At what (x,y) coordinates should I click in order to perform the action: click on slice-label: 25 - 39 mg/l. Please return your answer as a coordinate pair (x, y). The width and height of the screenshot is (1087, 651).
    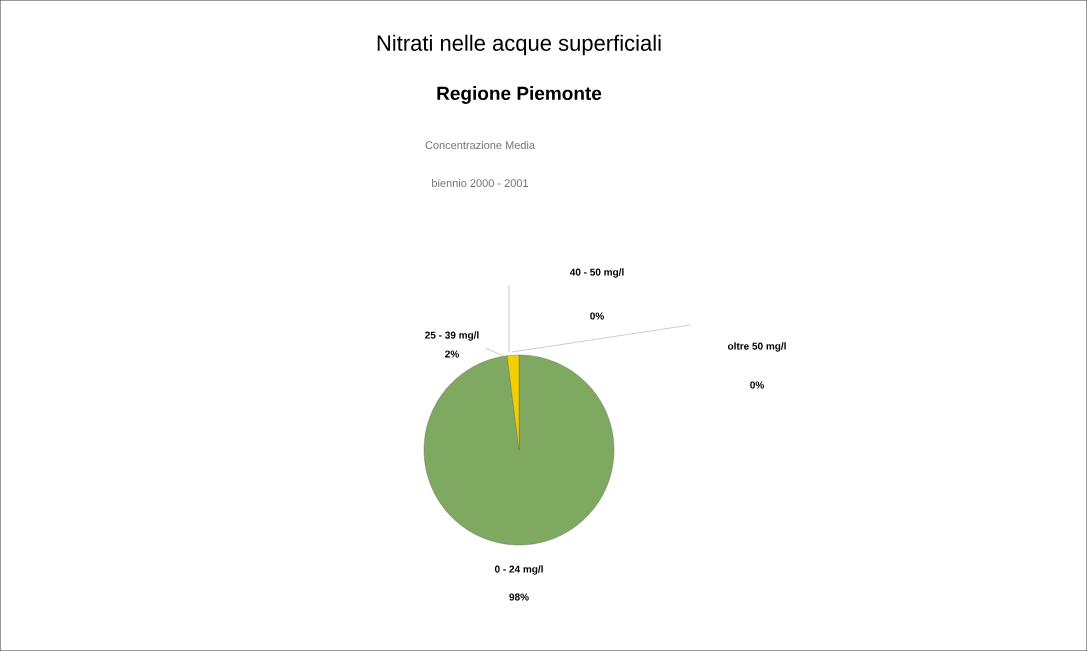
    Looking at the image, I should click on (452, 336).